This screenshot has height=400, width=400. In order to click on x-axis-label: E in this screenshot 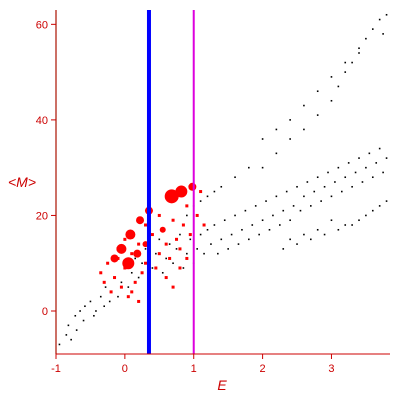, I will do `click(222, 385)`.